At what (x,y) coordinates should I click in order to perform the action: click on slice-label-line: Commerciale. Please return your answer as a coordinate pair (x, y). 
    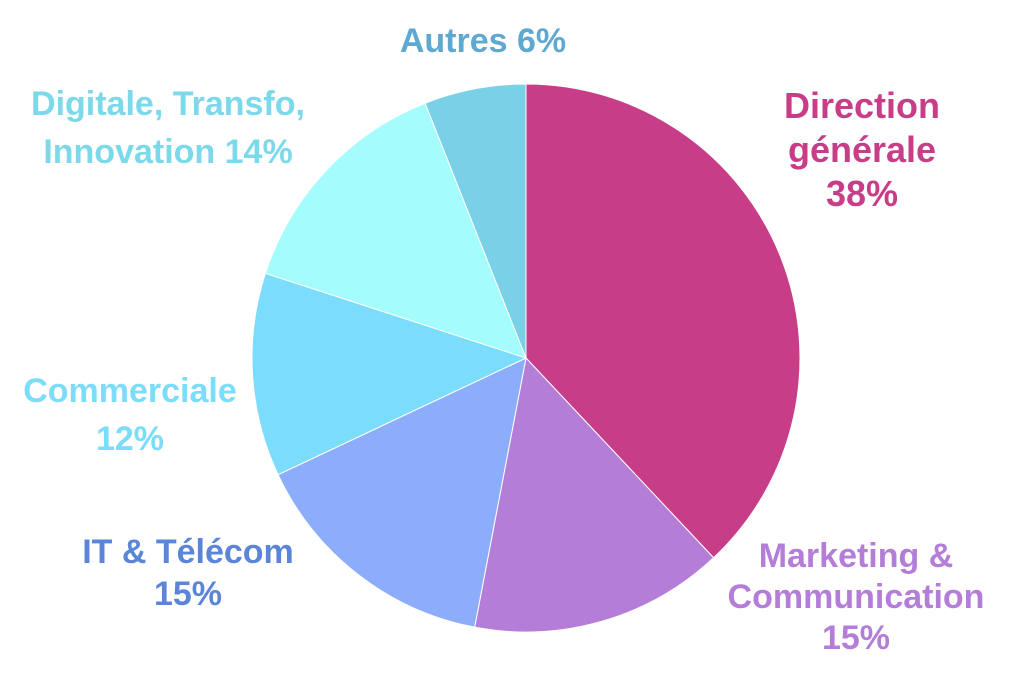
    Looking at the image, I should click on (130, 391).